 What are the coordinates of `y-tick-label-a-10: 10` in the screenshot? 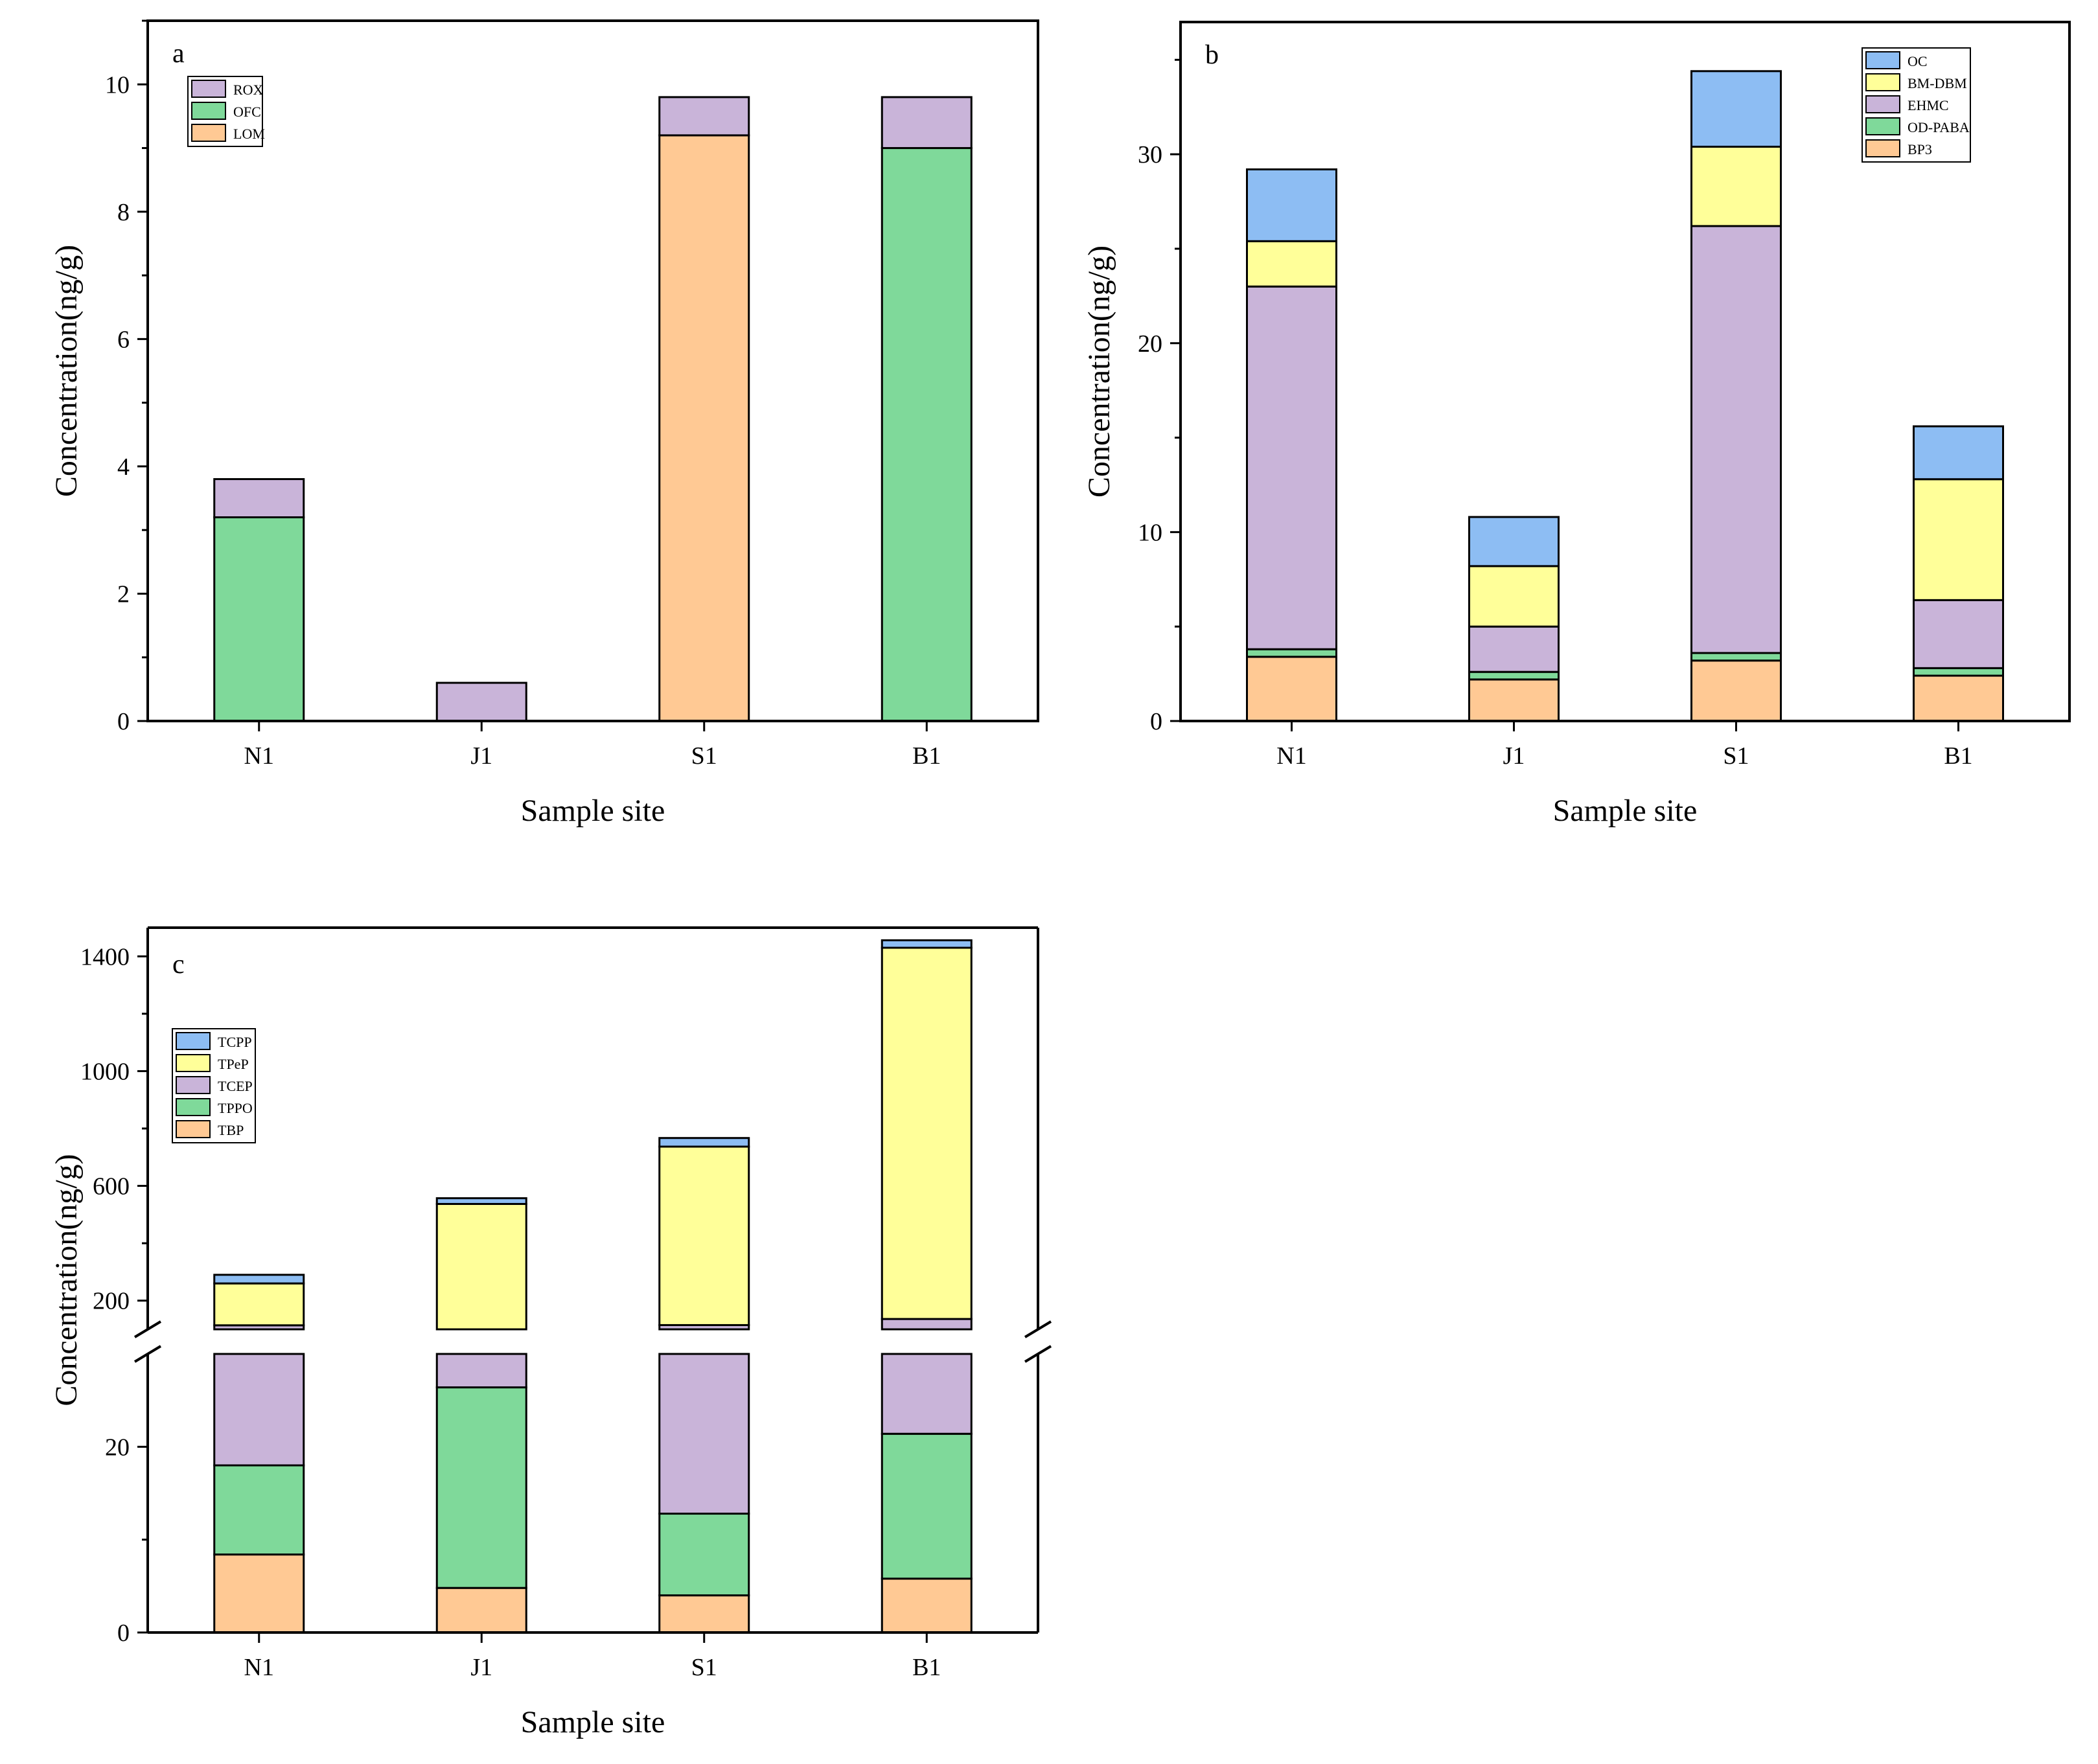 It's located at (117, 84).